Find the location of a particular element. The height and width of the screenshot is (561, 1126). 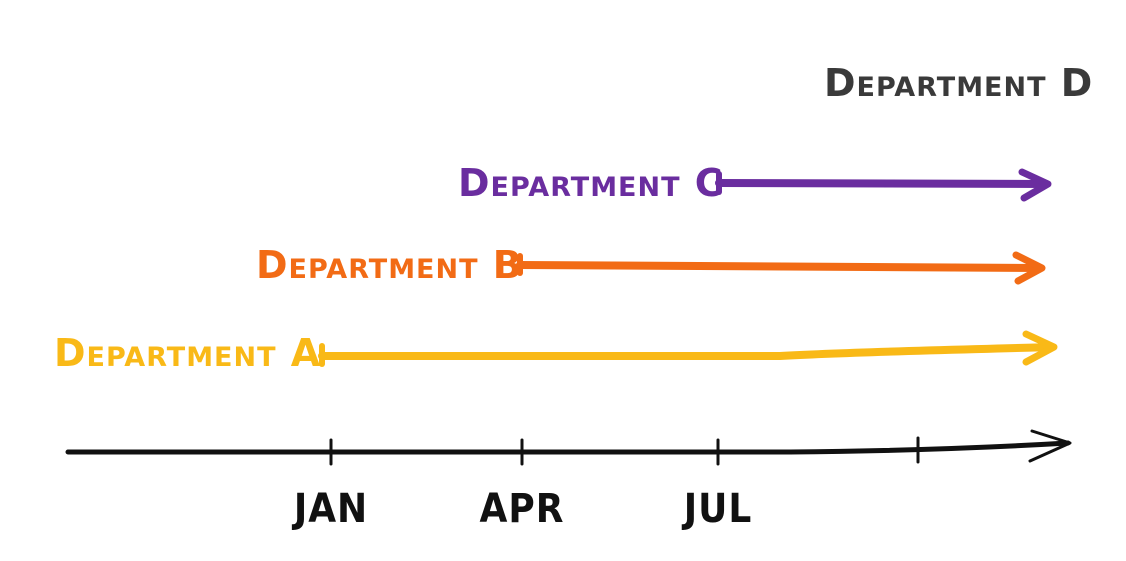

department-d-track: Department D is located at coordinates (958, 83).